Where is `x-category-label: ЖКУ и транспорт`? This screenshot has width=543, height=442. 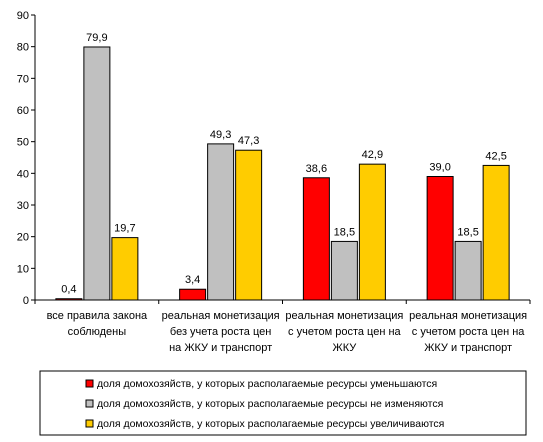 x-category-label: ЖКУ и транспорт is located at coordinates (468, 348).